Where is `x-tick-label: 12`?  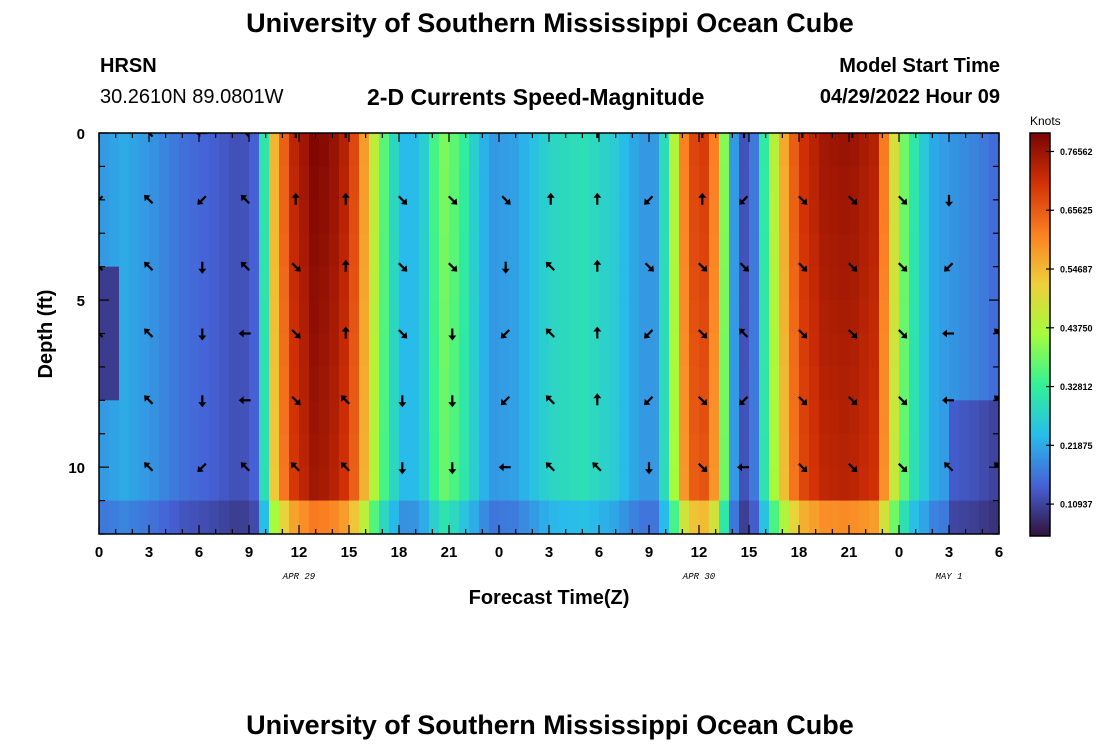
x-tick-label: 12 is located at coordinates (299, 552).